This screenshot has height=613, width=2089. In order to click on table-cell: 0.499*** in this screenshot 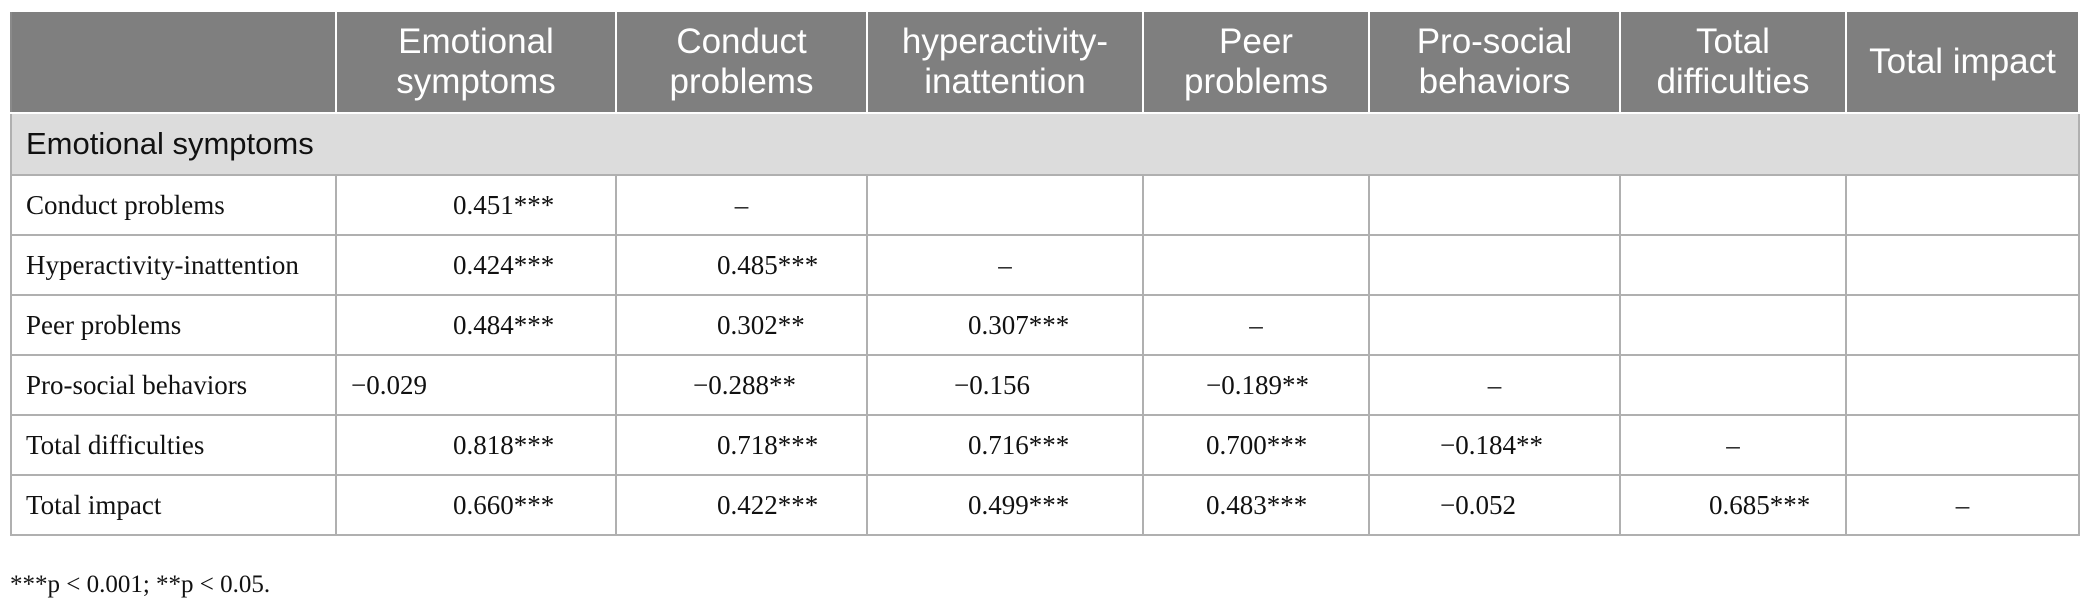, I will do `click(1005, 505)`.